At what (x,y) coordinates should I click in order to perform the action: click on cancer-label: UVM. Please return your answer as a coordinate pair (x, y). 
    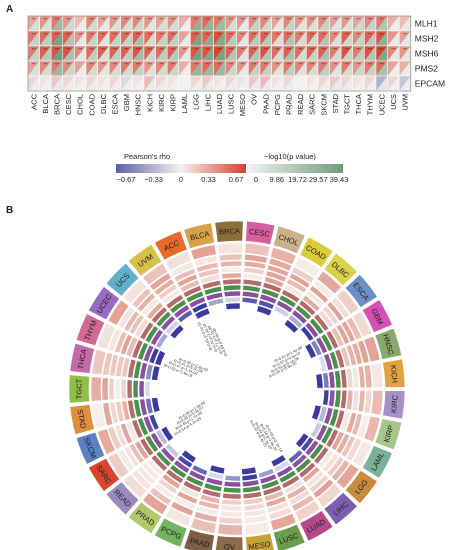
    Looking at the image, I should click on (405, 102).